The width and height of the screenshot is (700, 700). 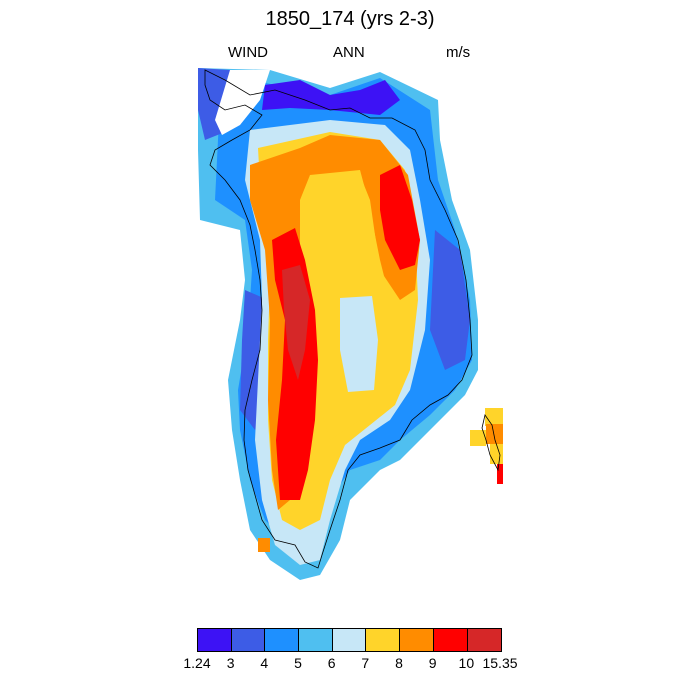 I want to click on field-region-nw-white-gap, so click(x=242, y=102).